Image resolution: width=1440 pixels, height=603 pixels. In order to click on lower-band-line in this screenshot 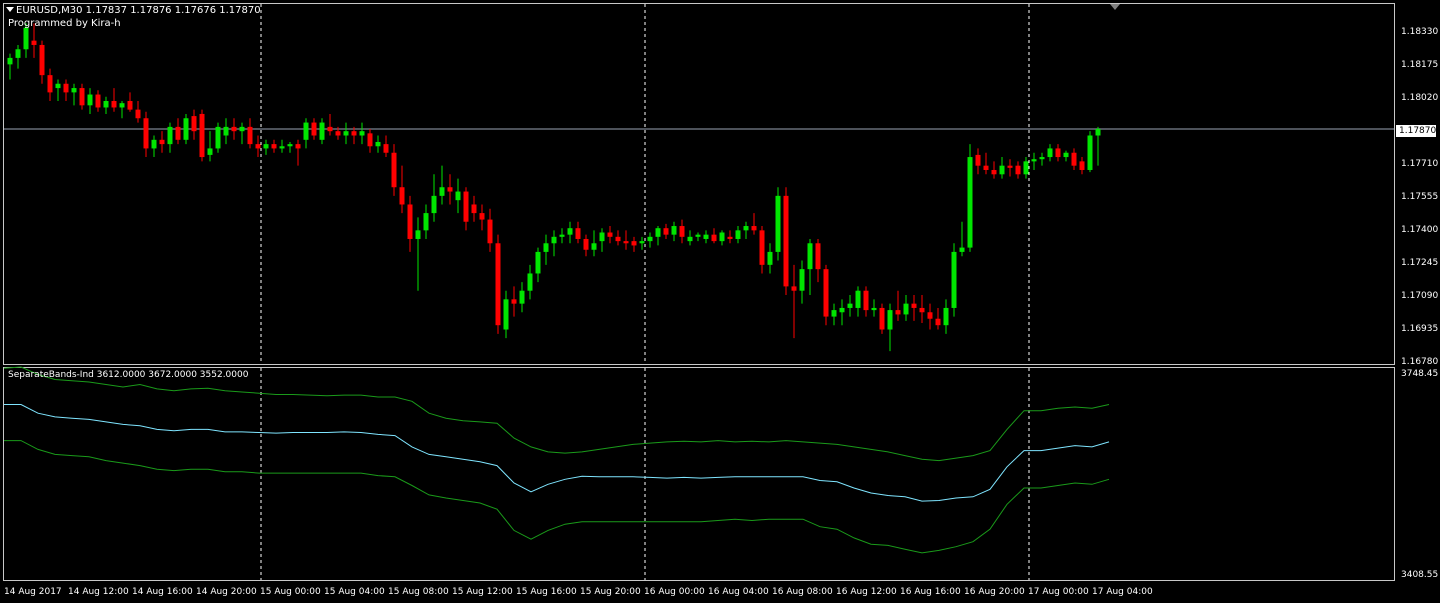, I will do `click(557, 497)`.